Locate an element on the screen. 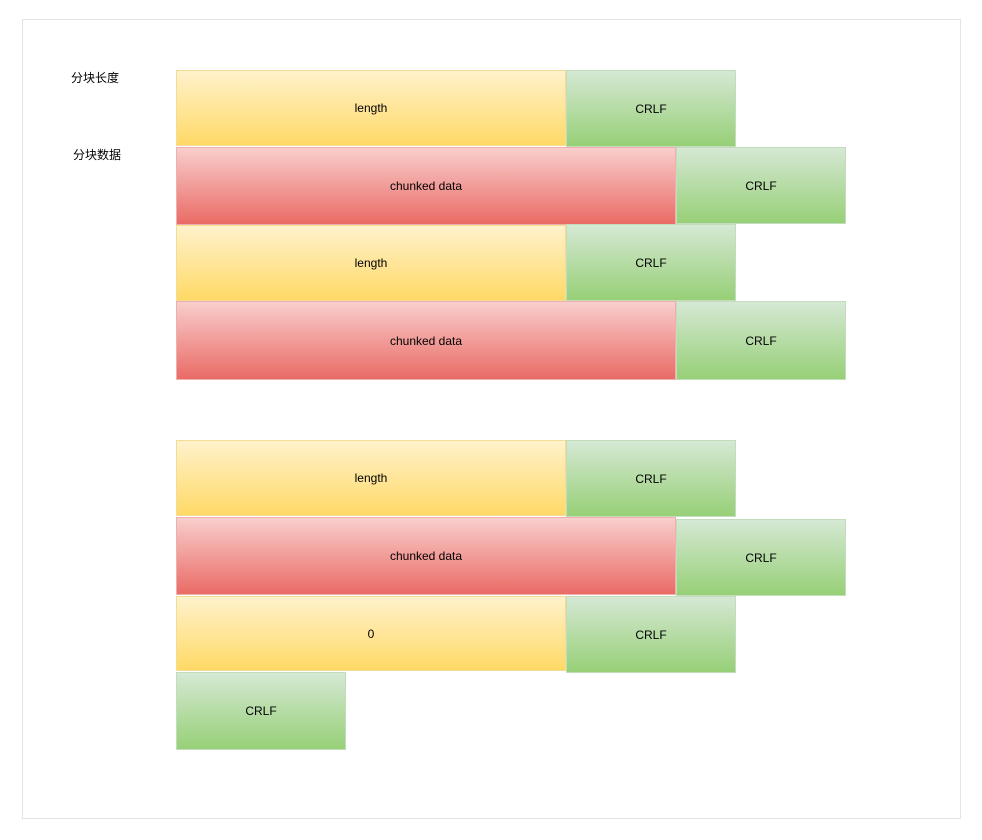 The width and height of the screenshot is (982, 840). chunk-length-label: 分块长度 is located at coordinates (95, 78).